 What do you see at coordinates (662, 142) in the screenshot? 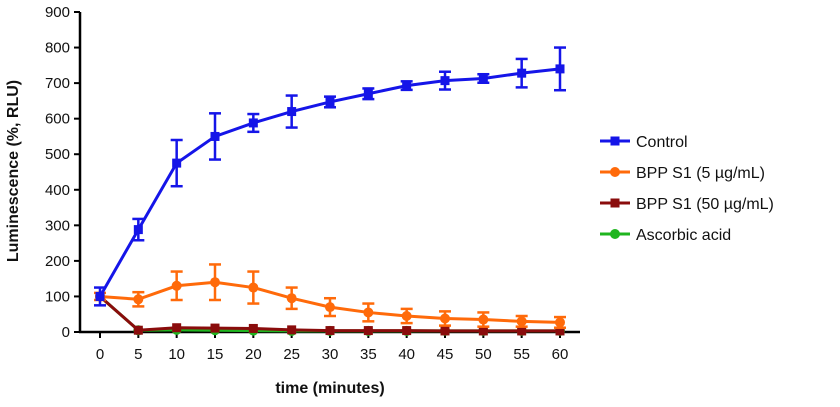
I see `legend-label: Control` at bounding box center [662, 142].